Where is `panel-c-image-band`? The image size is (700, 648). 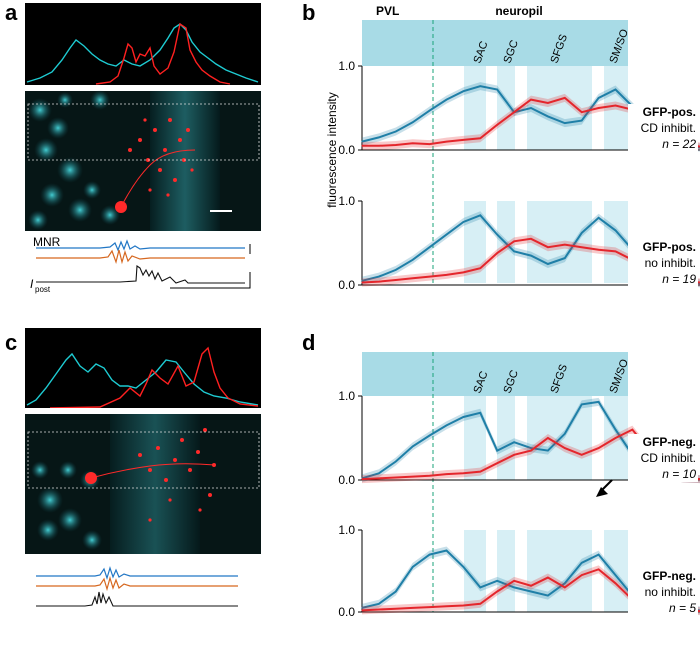 panel-c-image-band is located at coordinates (155, 484).